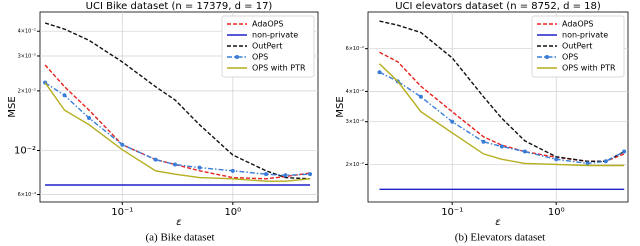 The width and height of the screenshot is (640, 246). I want to click on caption: (a) Bike dataset, so click(179, 238).